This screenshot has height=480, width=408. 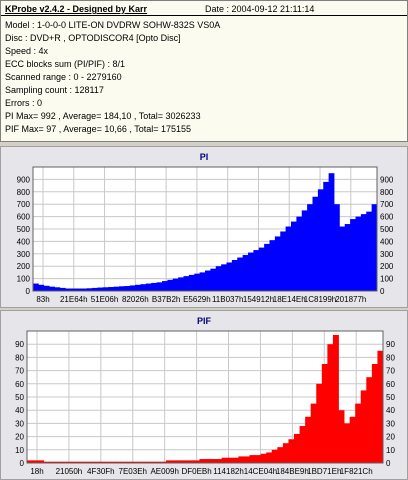 What do you see at coordinates (390, 410) in the screenshot?
I see `pif-ytick-right-4: 40` at bounding box center [390, 410].